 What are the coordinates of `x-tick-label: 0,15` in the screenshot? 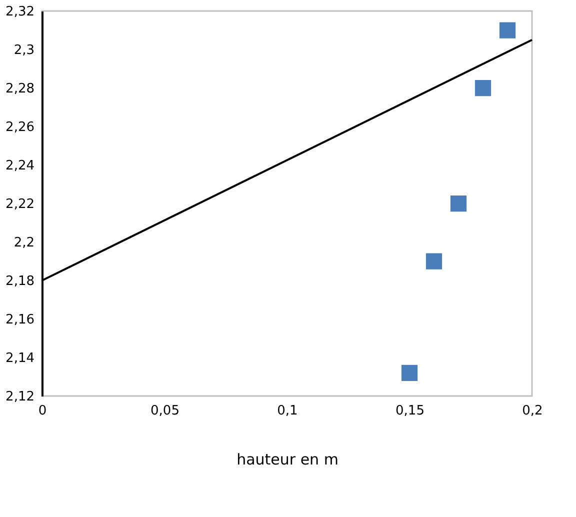 It's located at (410, 411).